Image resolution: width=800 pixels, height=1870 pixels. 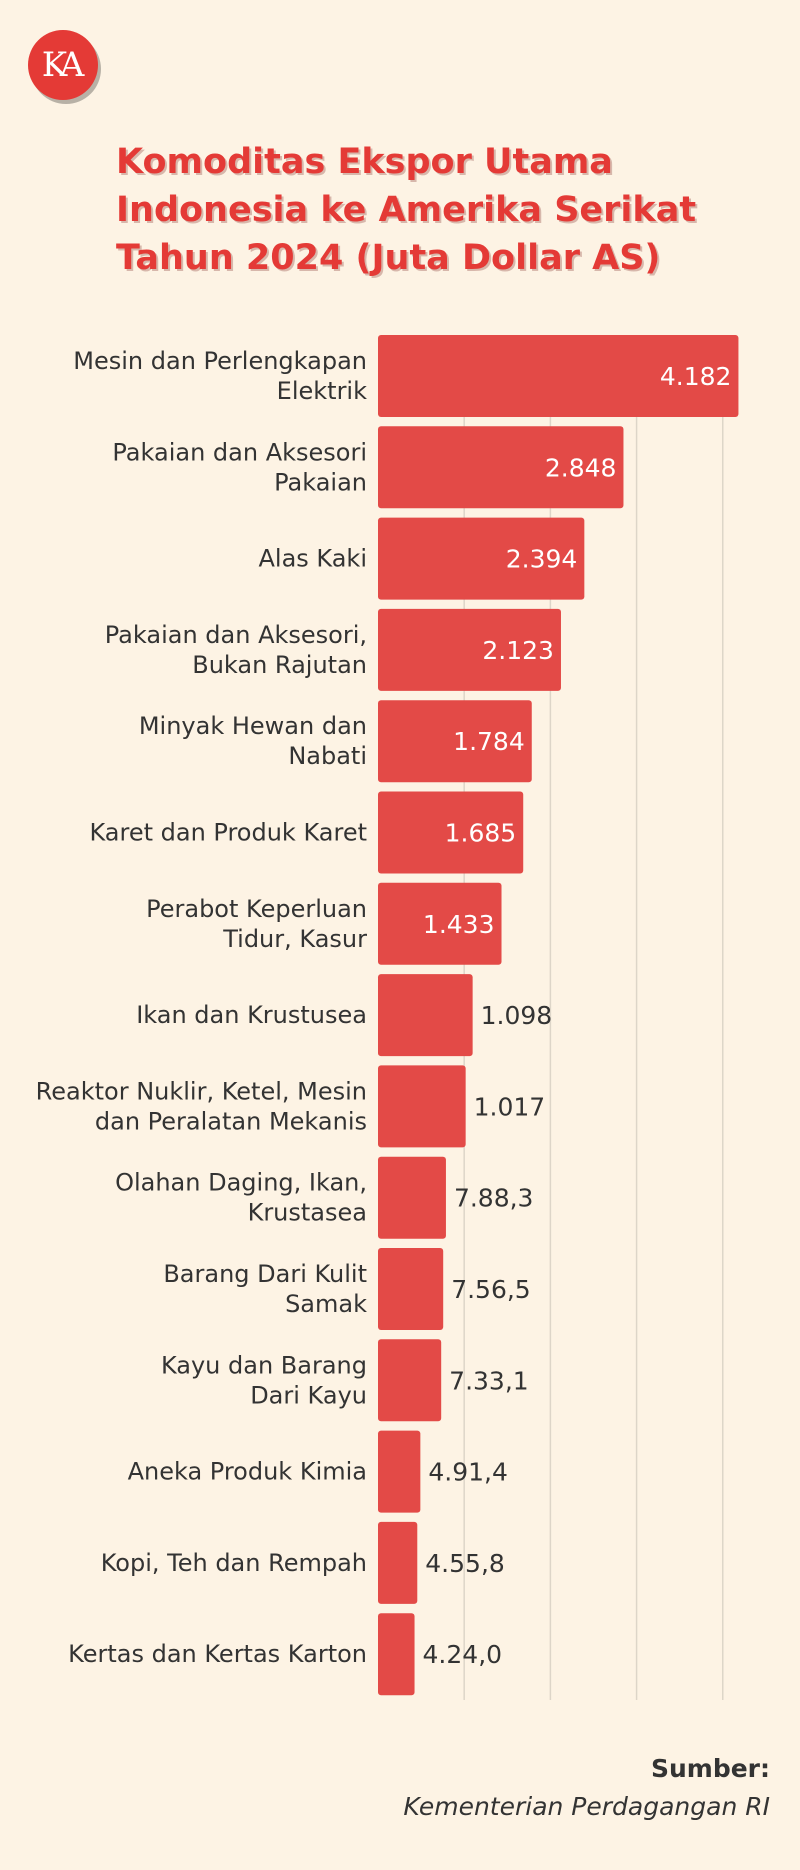 I want to click on source-heading: Sumber:, so click(x=710, y=1768).